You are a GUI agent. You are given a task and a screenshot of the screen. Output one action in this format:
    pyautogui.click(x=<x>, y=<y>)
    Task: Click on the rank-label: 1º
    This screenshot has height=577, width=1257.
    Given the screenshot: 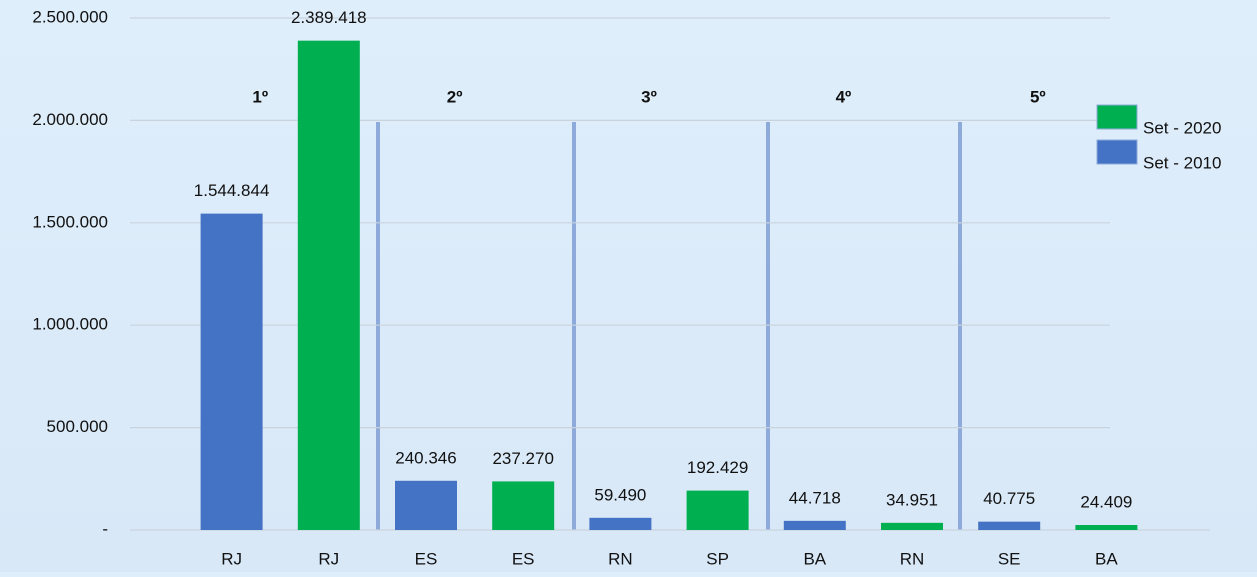 What is the action you would take?
    pyautogui.click(x=260, y=96)
    